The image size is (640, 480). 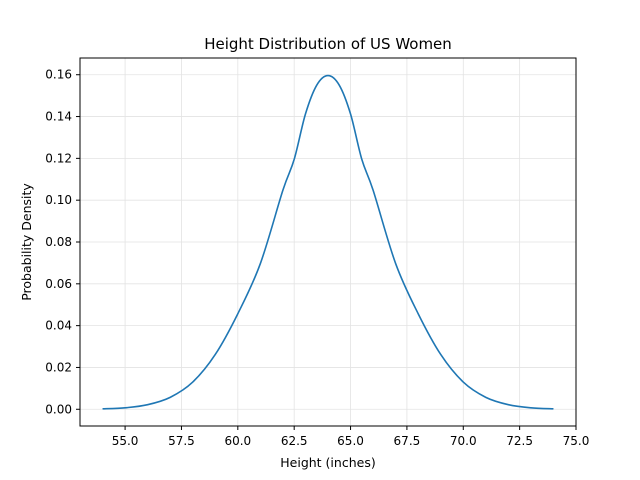 I want to click on y-axis: 0.00 0.02 0.04 0.06 0.08 0.10 0.12 0.14 0.16, so click(x=62, y=242).